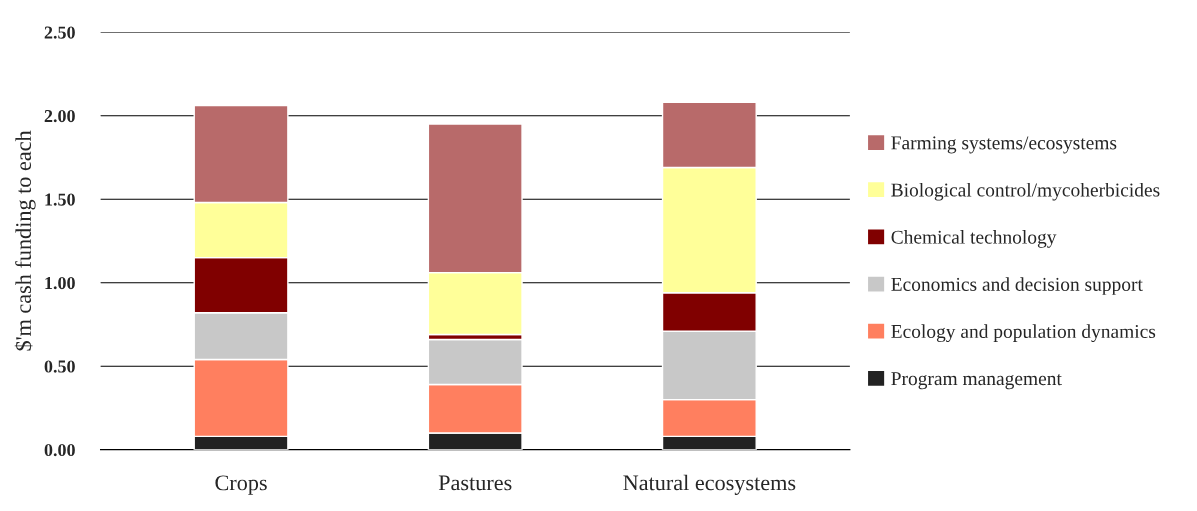  I want to click on legend-label: Ecology and population dynamics, so click(1023, 333).